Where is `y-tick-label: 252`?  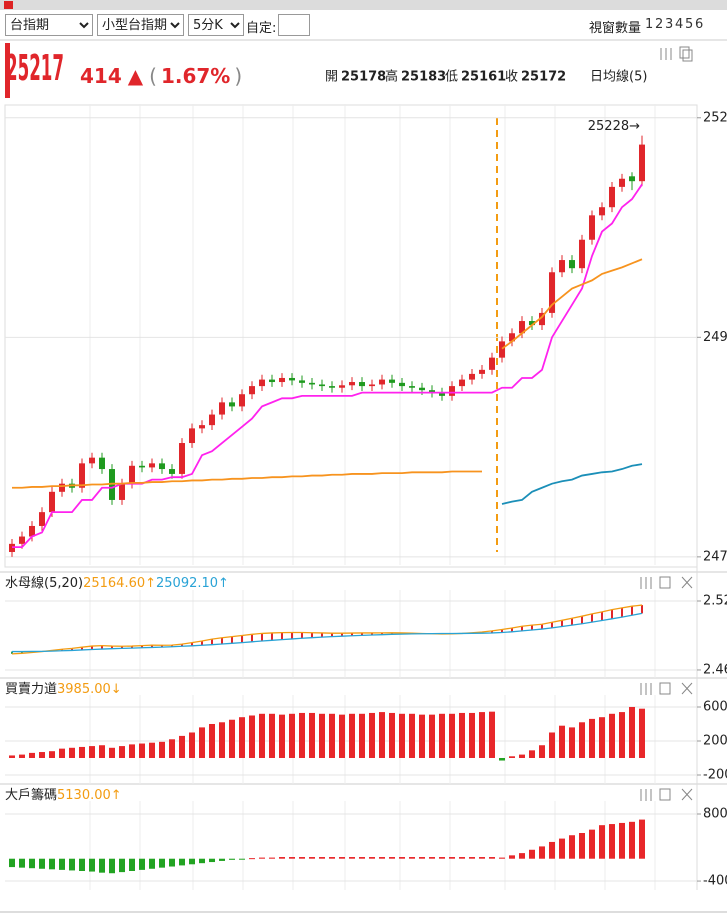 y-tick-label: 252 is located at coordinates (715, 117).